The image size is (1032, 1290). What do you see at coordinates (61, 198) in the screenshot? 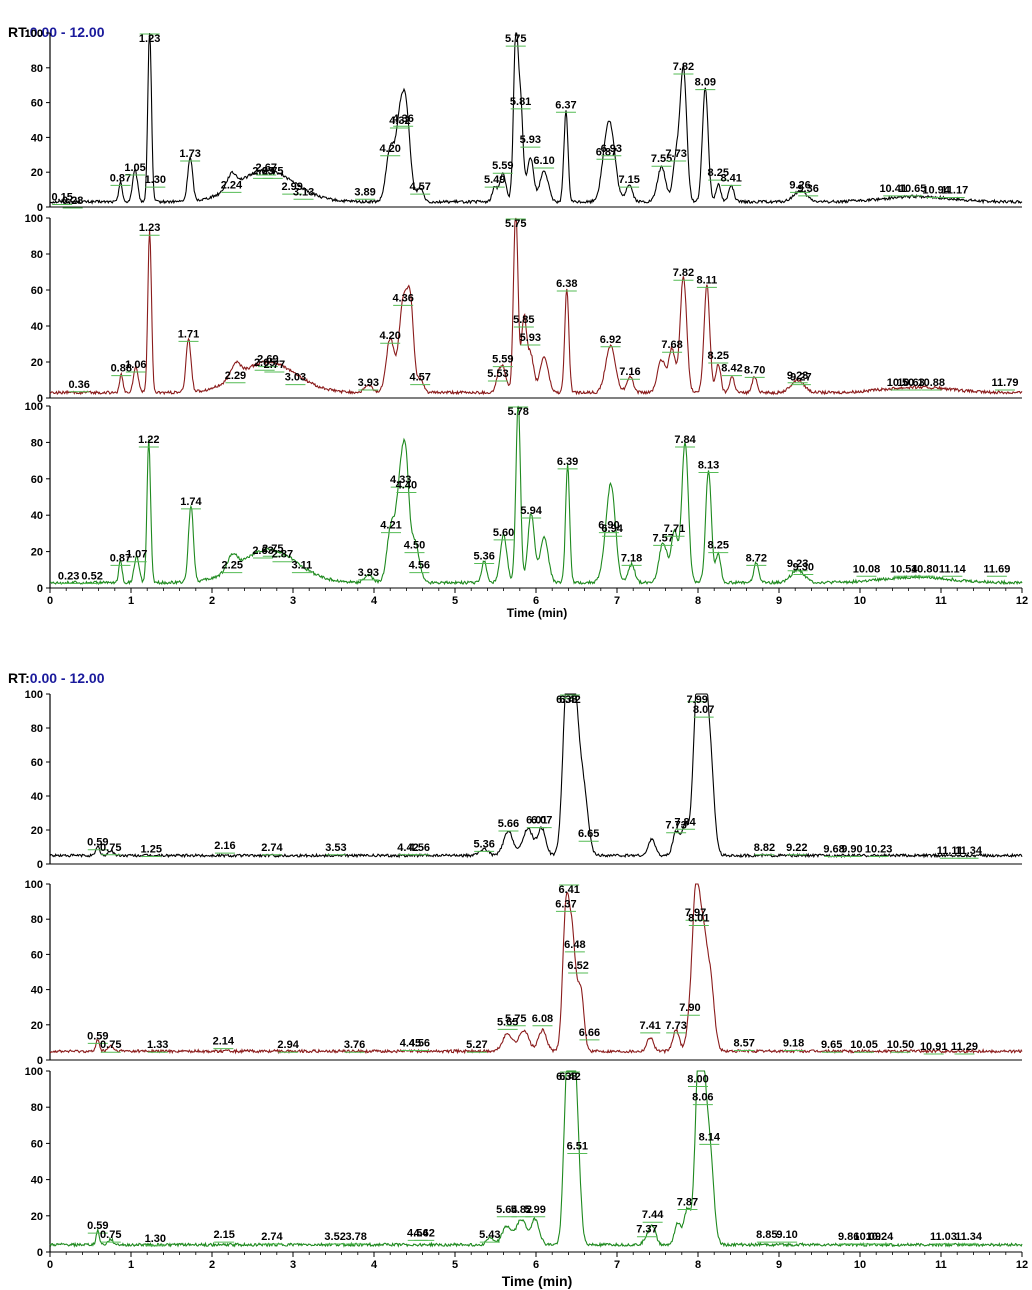
I see `peak-label: 0.15` at bounding box center [61, 198].